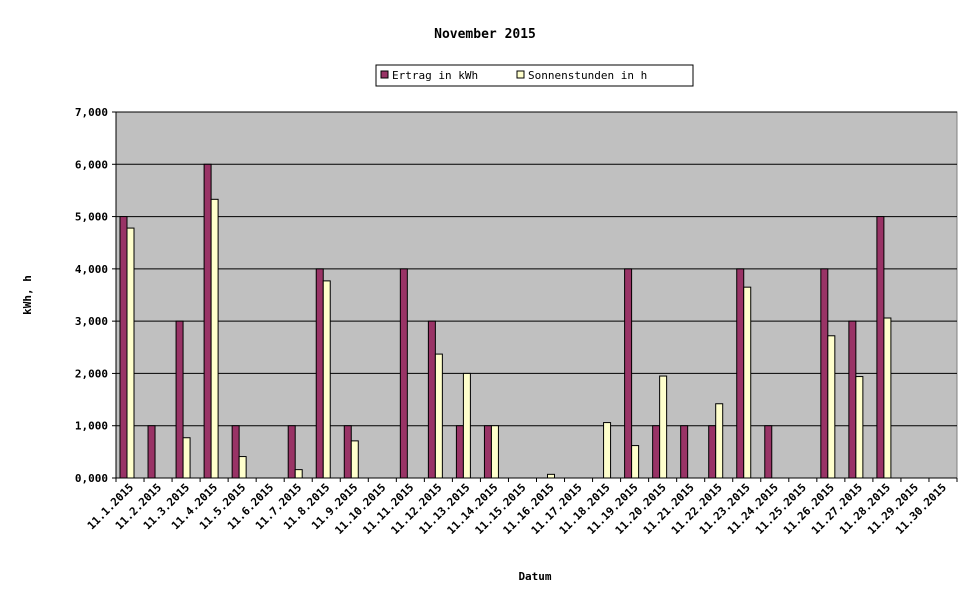 Image resolution: width=971 pixels, height=610 pixels. Describe the element at coordinates (91, 321) in the screenshot. I see `y-tick-label: 3,000` at that location.